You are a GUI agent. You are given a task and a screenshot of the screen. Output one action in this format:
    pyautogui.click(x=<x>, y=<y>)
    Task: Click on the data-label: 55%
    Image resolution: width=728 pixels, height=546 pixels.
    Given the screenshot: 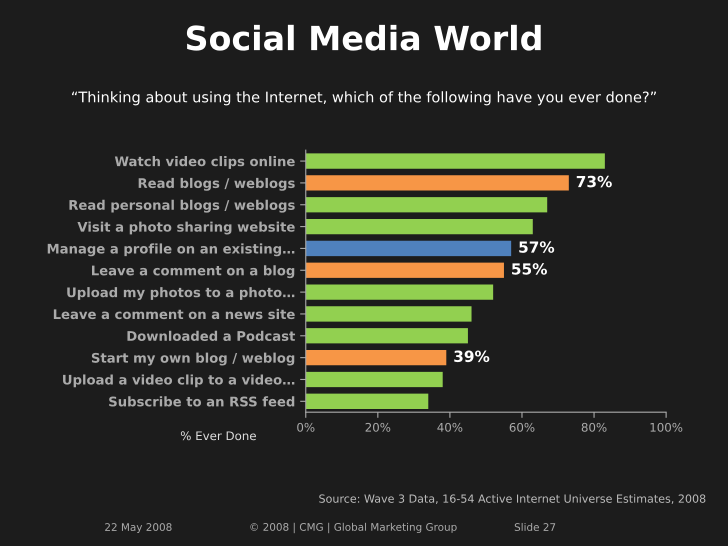 What is the action you would take?
    pyautogui.click(x=529, y=269)
    